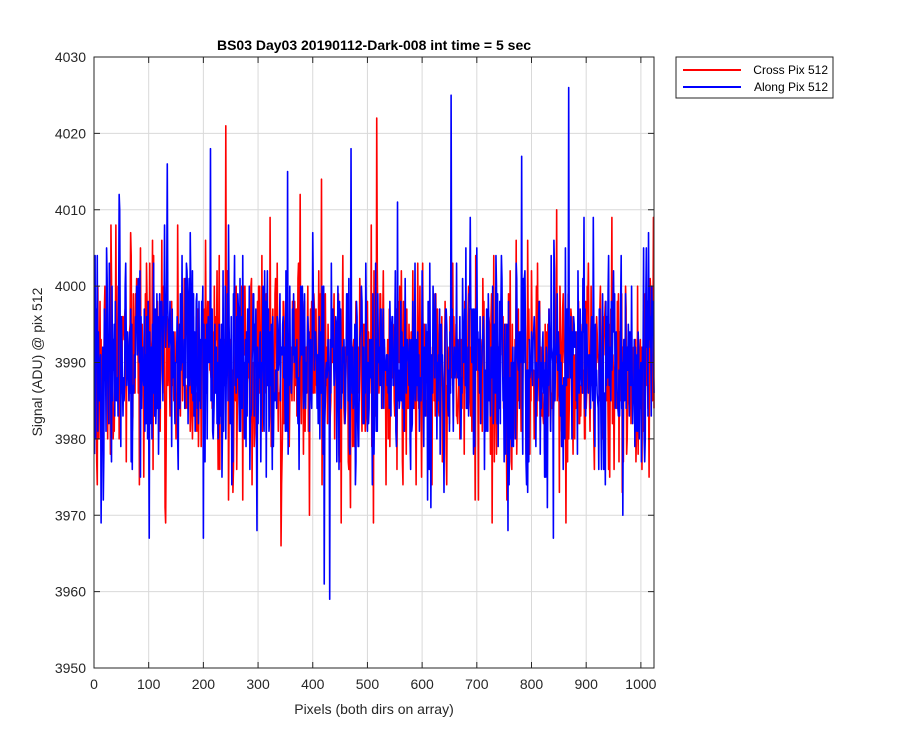  What do you see at coordinates (532, 684) in the screenshot?
I see `x-tick-label: 800` at bounding box center [532, 684].